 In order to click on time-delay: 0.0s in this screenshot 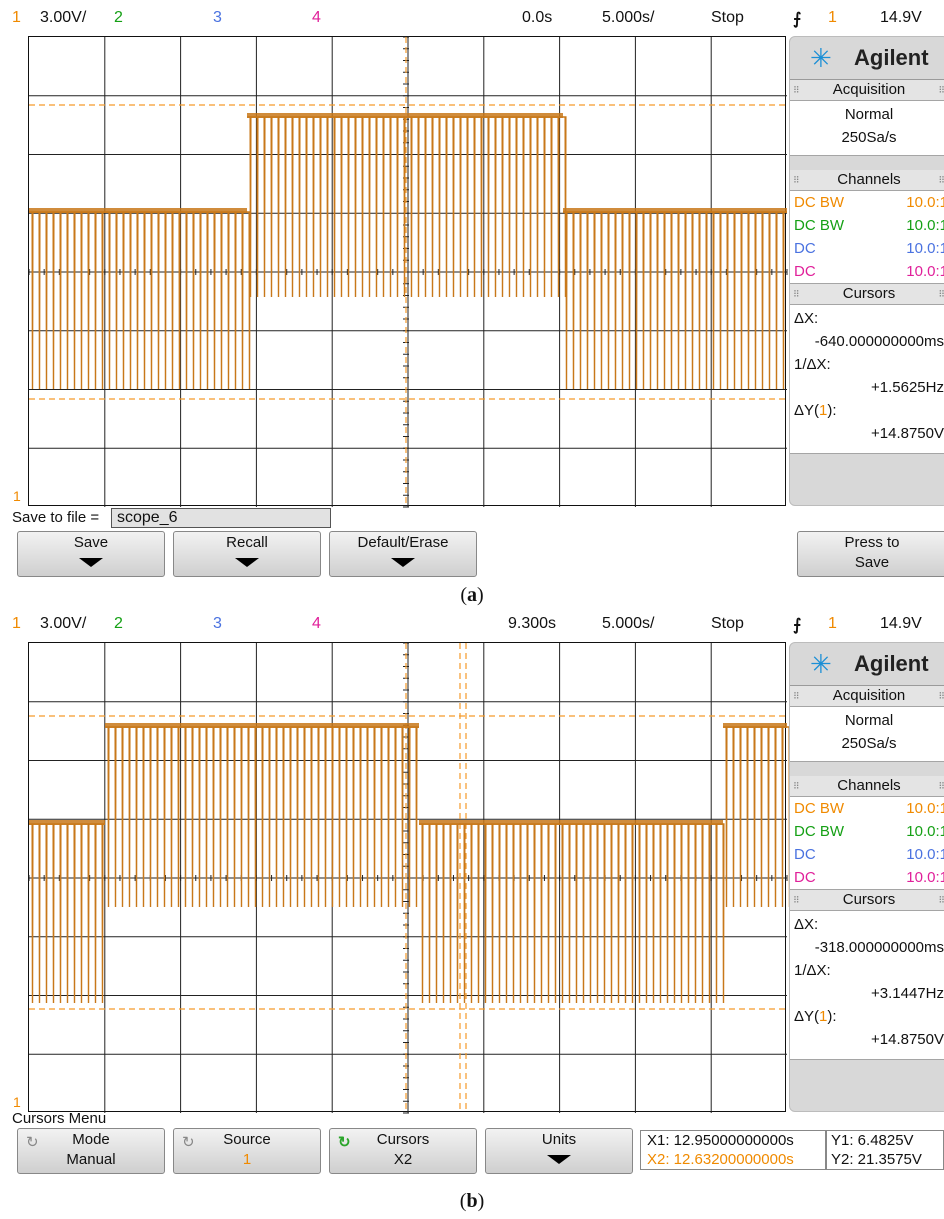, I will do `click(537, 17)`.